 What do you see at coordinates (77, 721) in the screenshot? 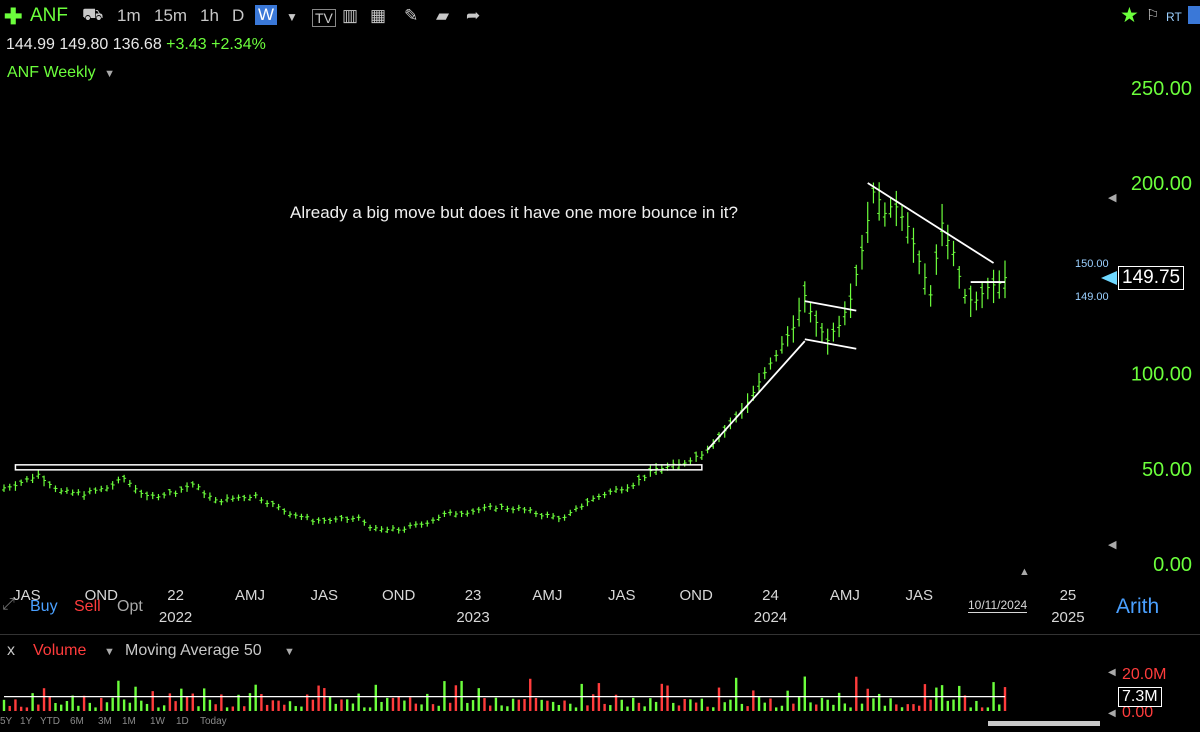
I see `range-button-6m: 6M` at bounding box center [77, 721].